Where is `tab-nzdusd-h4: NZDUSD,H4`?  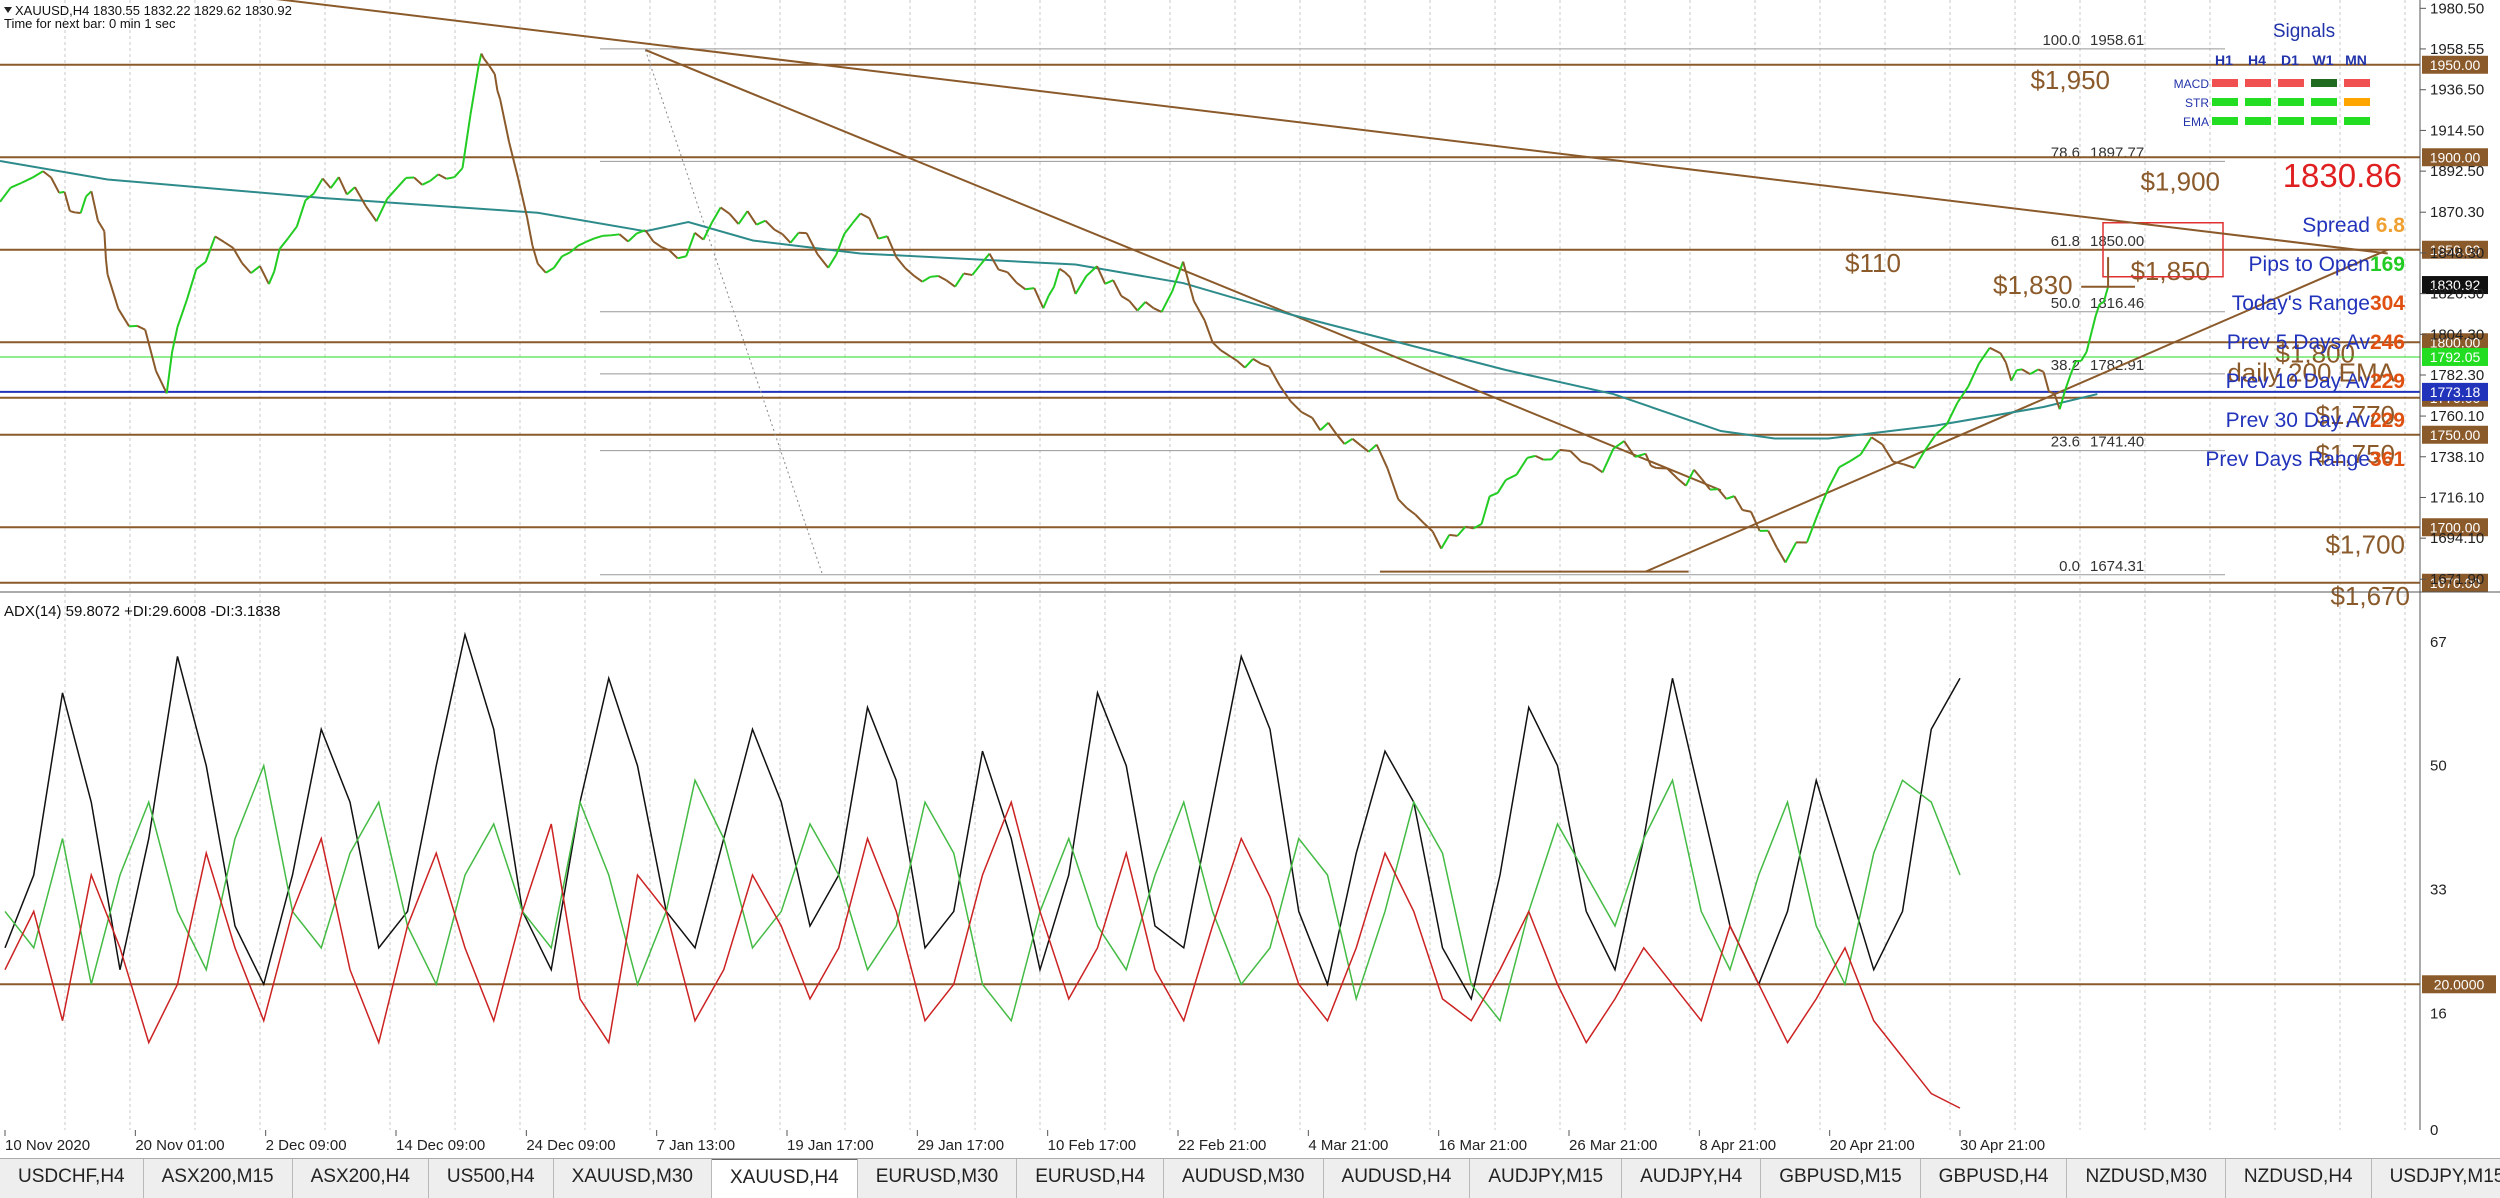 tab-nzdusd-h4: NZDUSD,H4 is located at coordinates (2299, 1178).